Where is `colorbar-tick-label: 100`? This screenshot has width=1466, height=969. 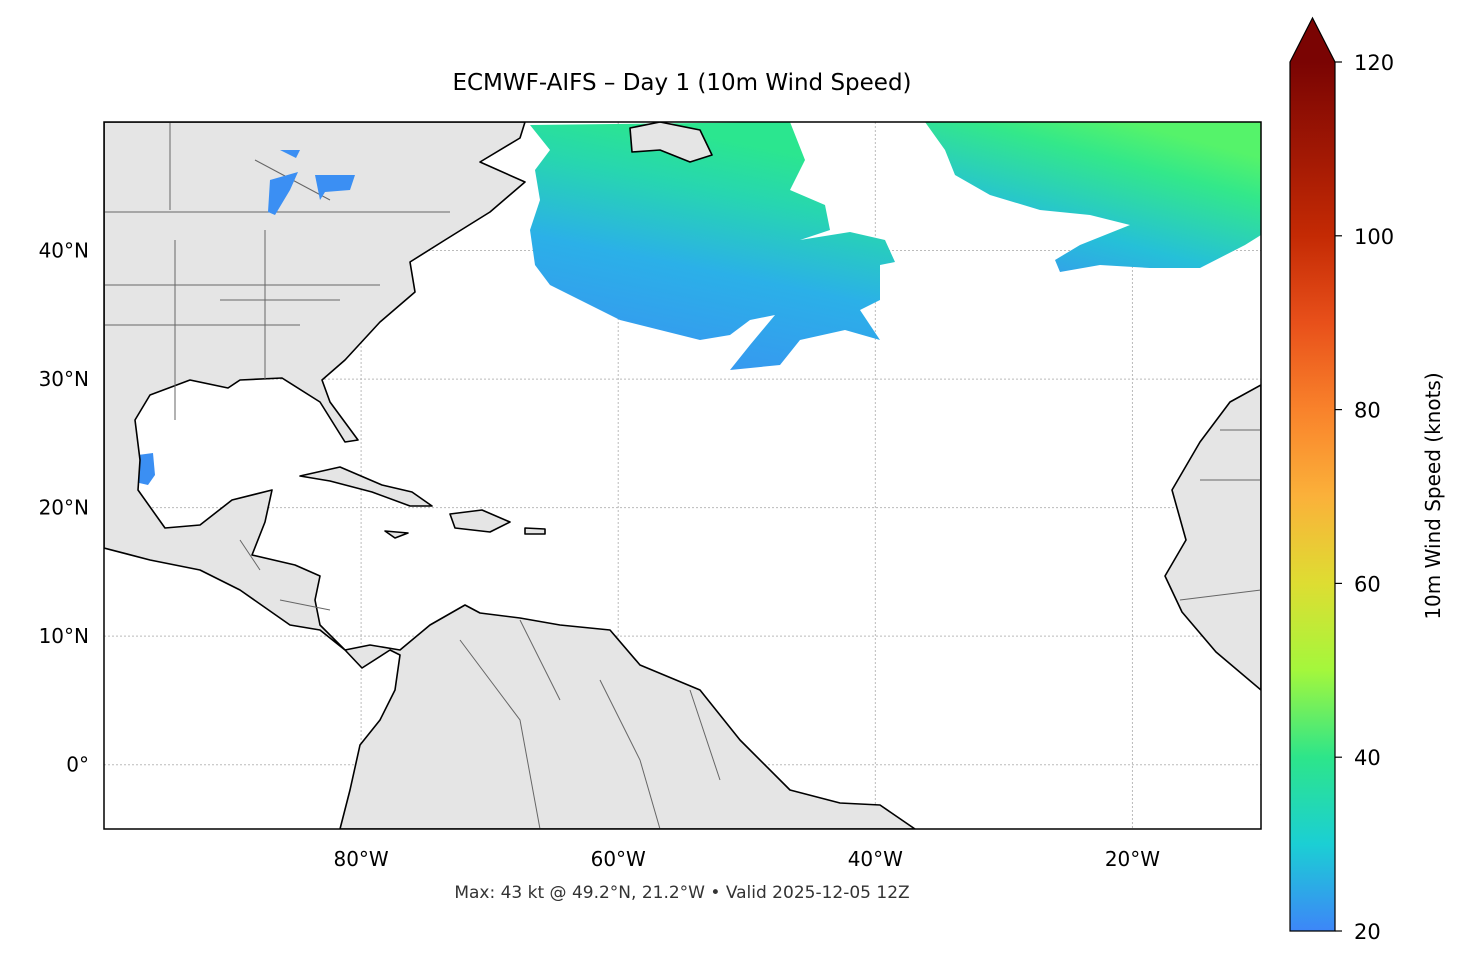 colorbar-tick-label: 100 is located at coordinates (1374, 237).